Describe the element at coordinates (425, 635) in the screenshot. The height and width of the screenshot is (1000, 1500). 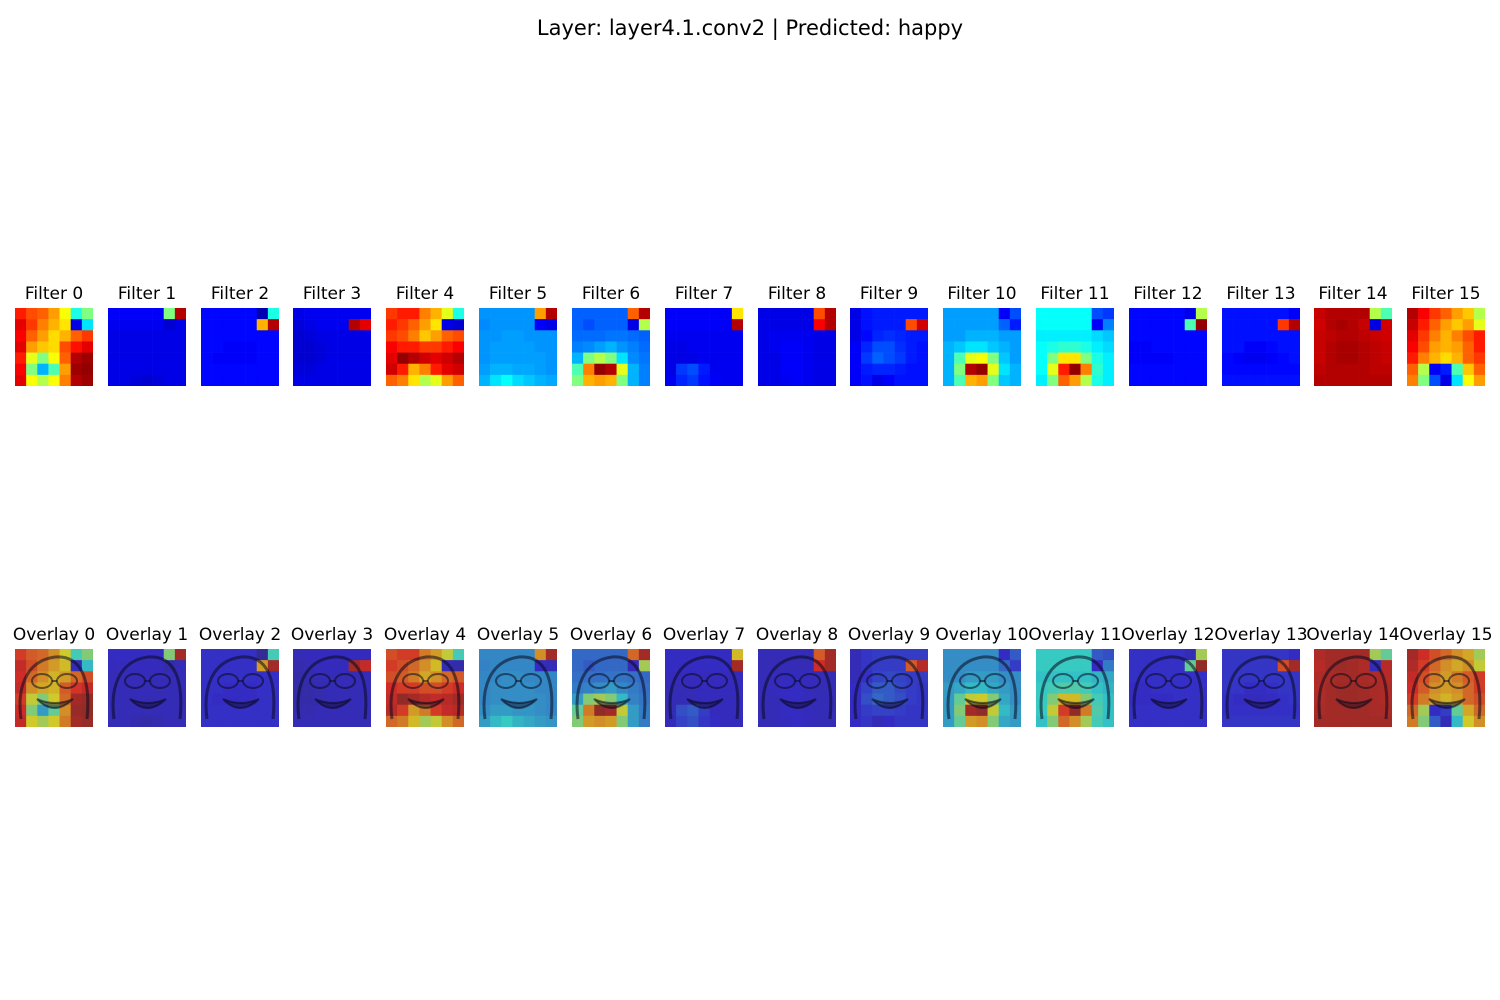
I see `overlay-label: Overlay 4` at that location.